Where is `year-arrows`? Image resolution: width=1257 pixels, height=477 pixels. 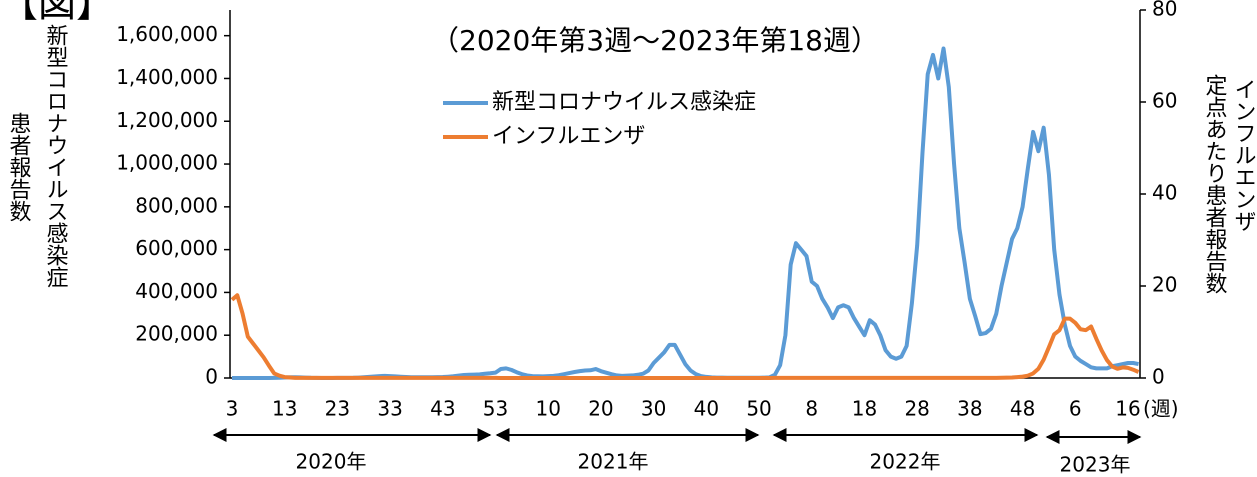
year-arrows is located at coordinates (677, 436).